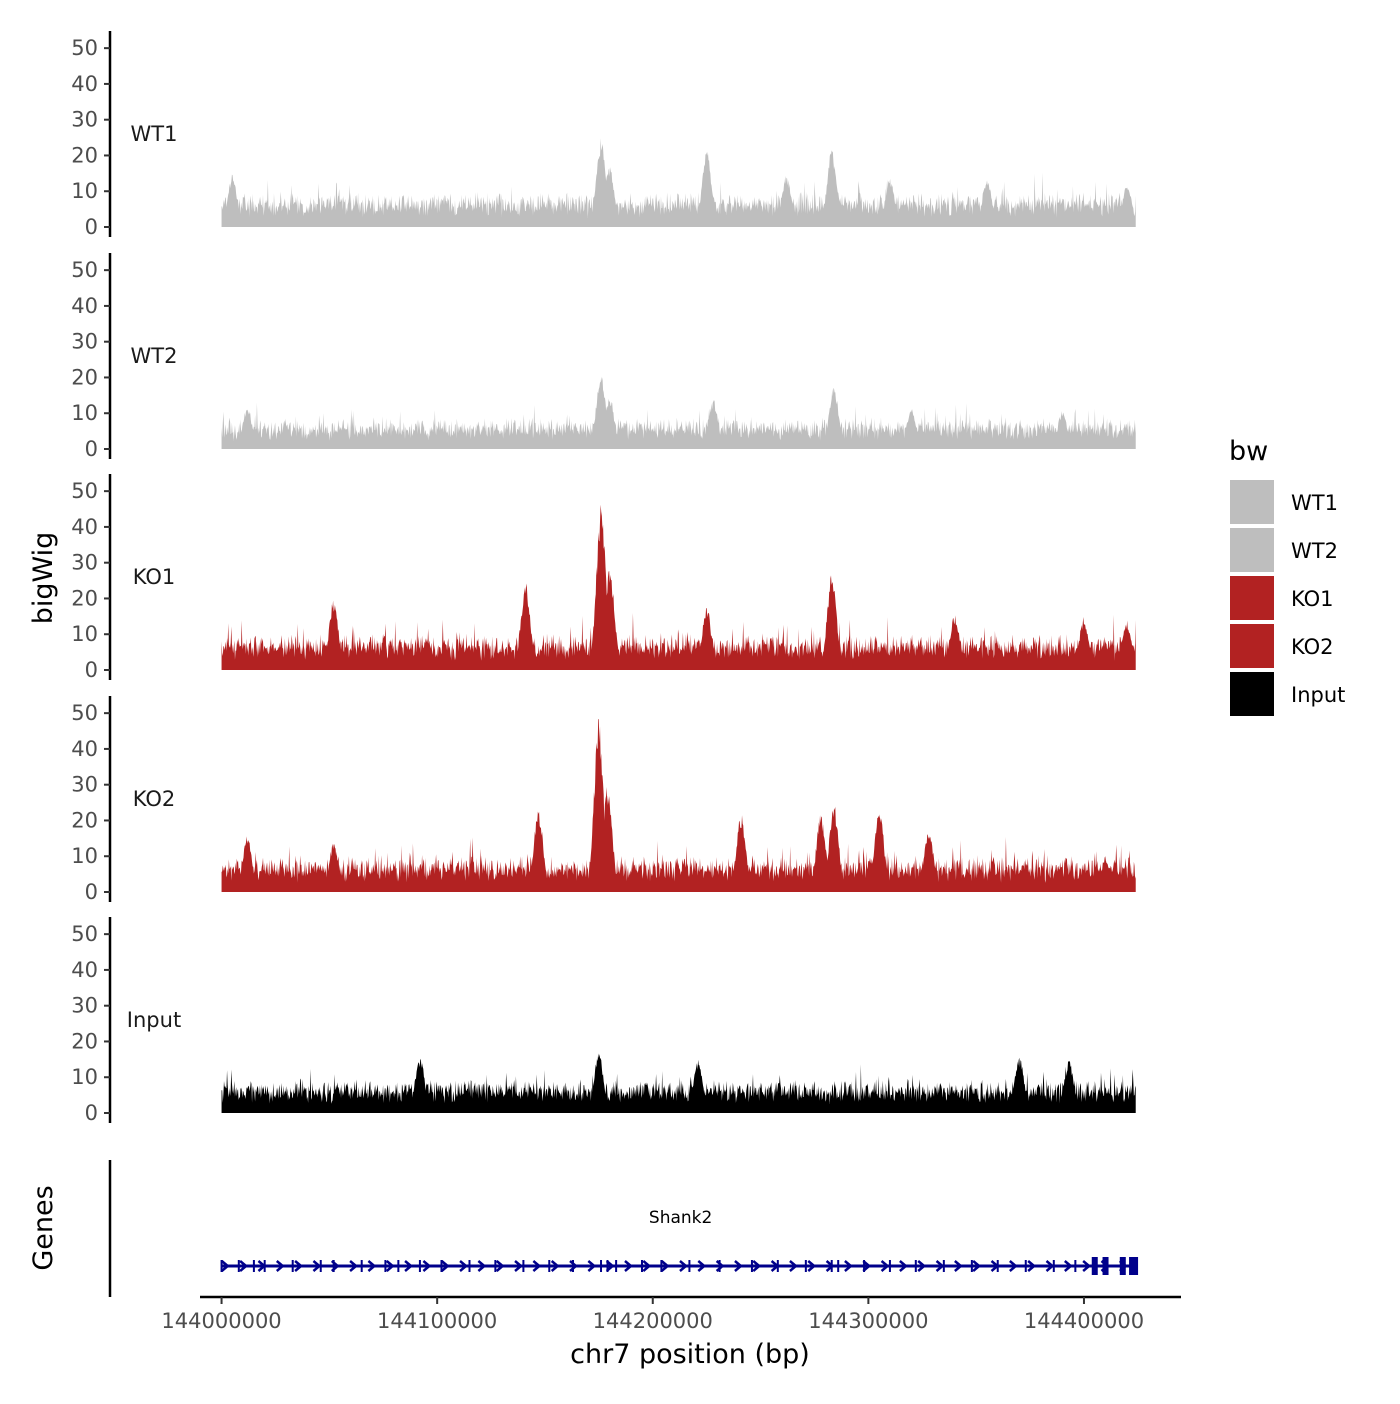  What do you see at coordinates (679, 1241) in the screenshot?
I see `gene-shank2: Shank2` at bounding box center [679, 1241].